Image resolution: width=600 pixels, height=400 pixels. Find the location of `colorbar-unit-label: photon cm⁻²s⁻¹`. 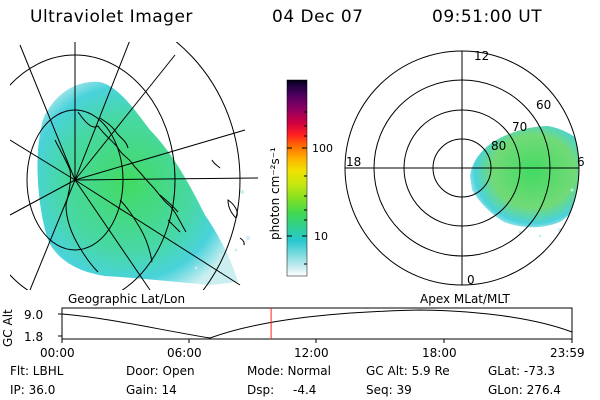

colorbar-unit-label: photon cm⁻²s⁻¹ is located at coordinates (275, 193).